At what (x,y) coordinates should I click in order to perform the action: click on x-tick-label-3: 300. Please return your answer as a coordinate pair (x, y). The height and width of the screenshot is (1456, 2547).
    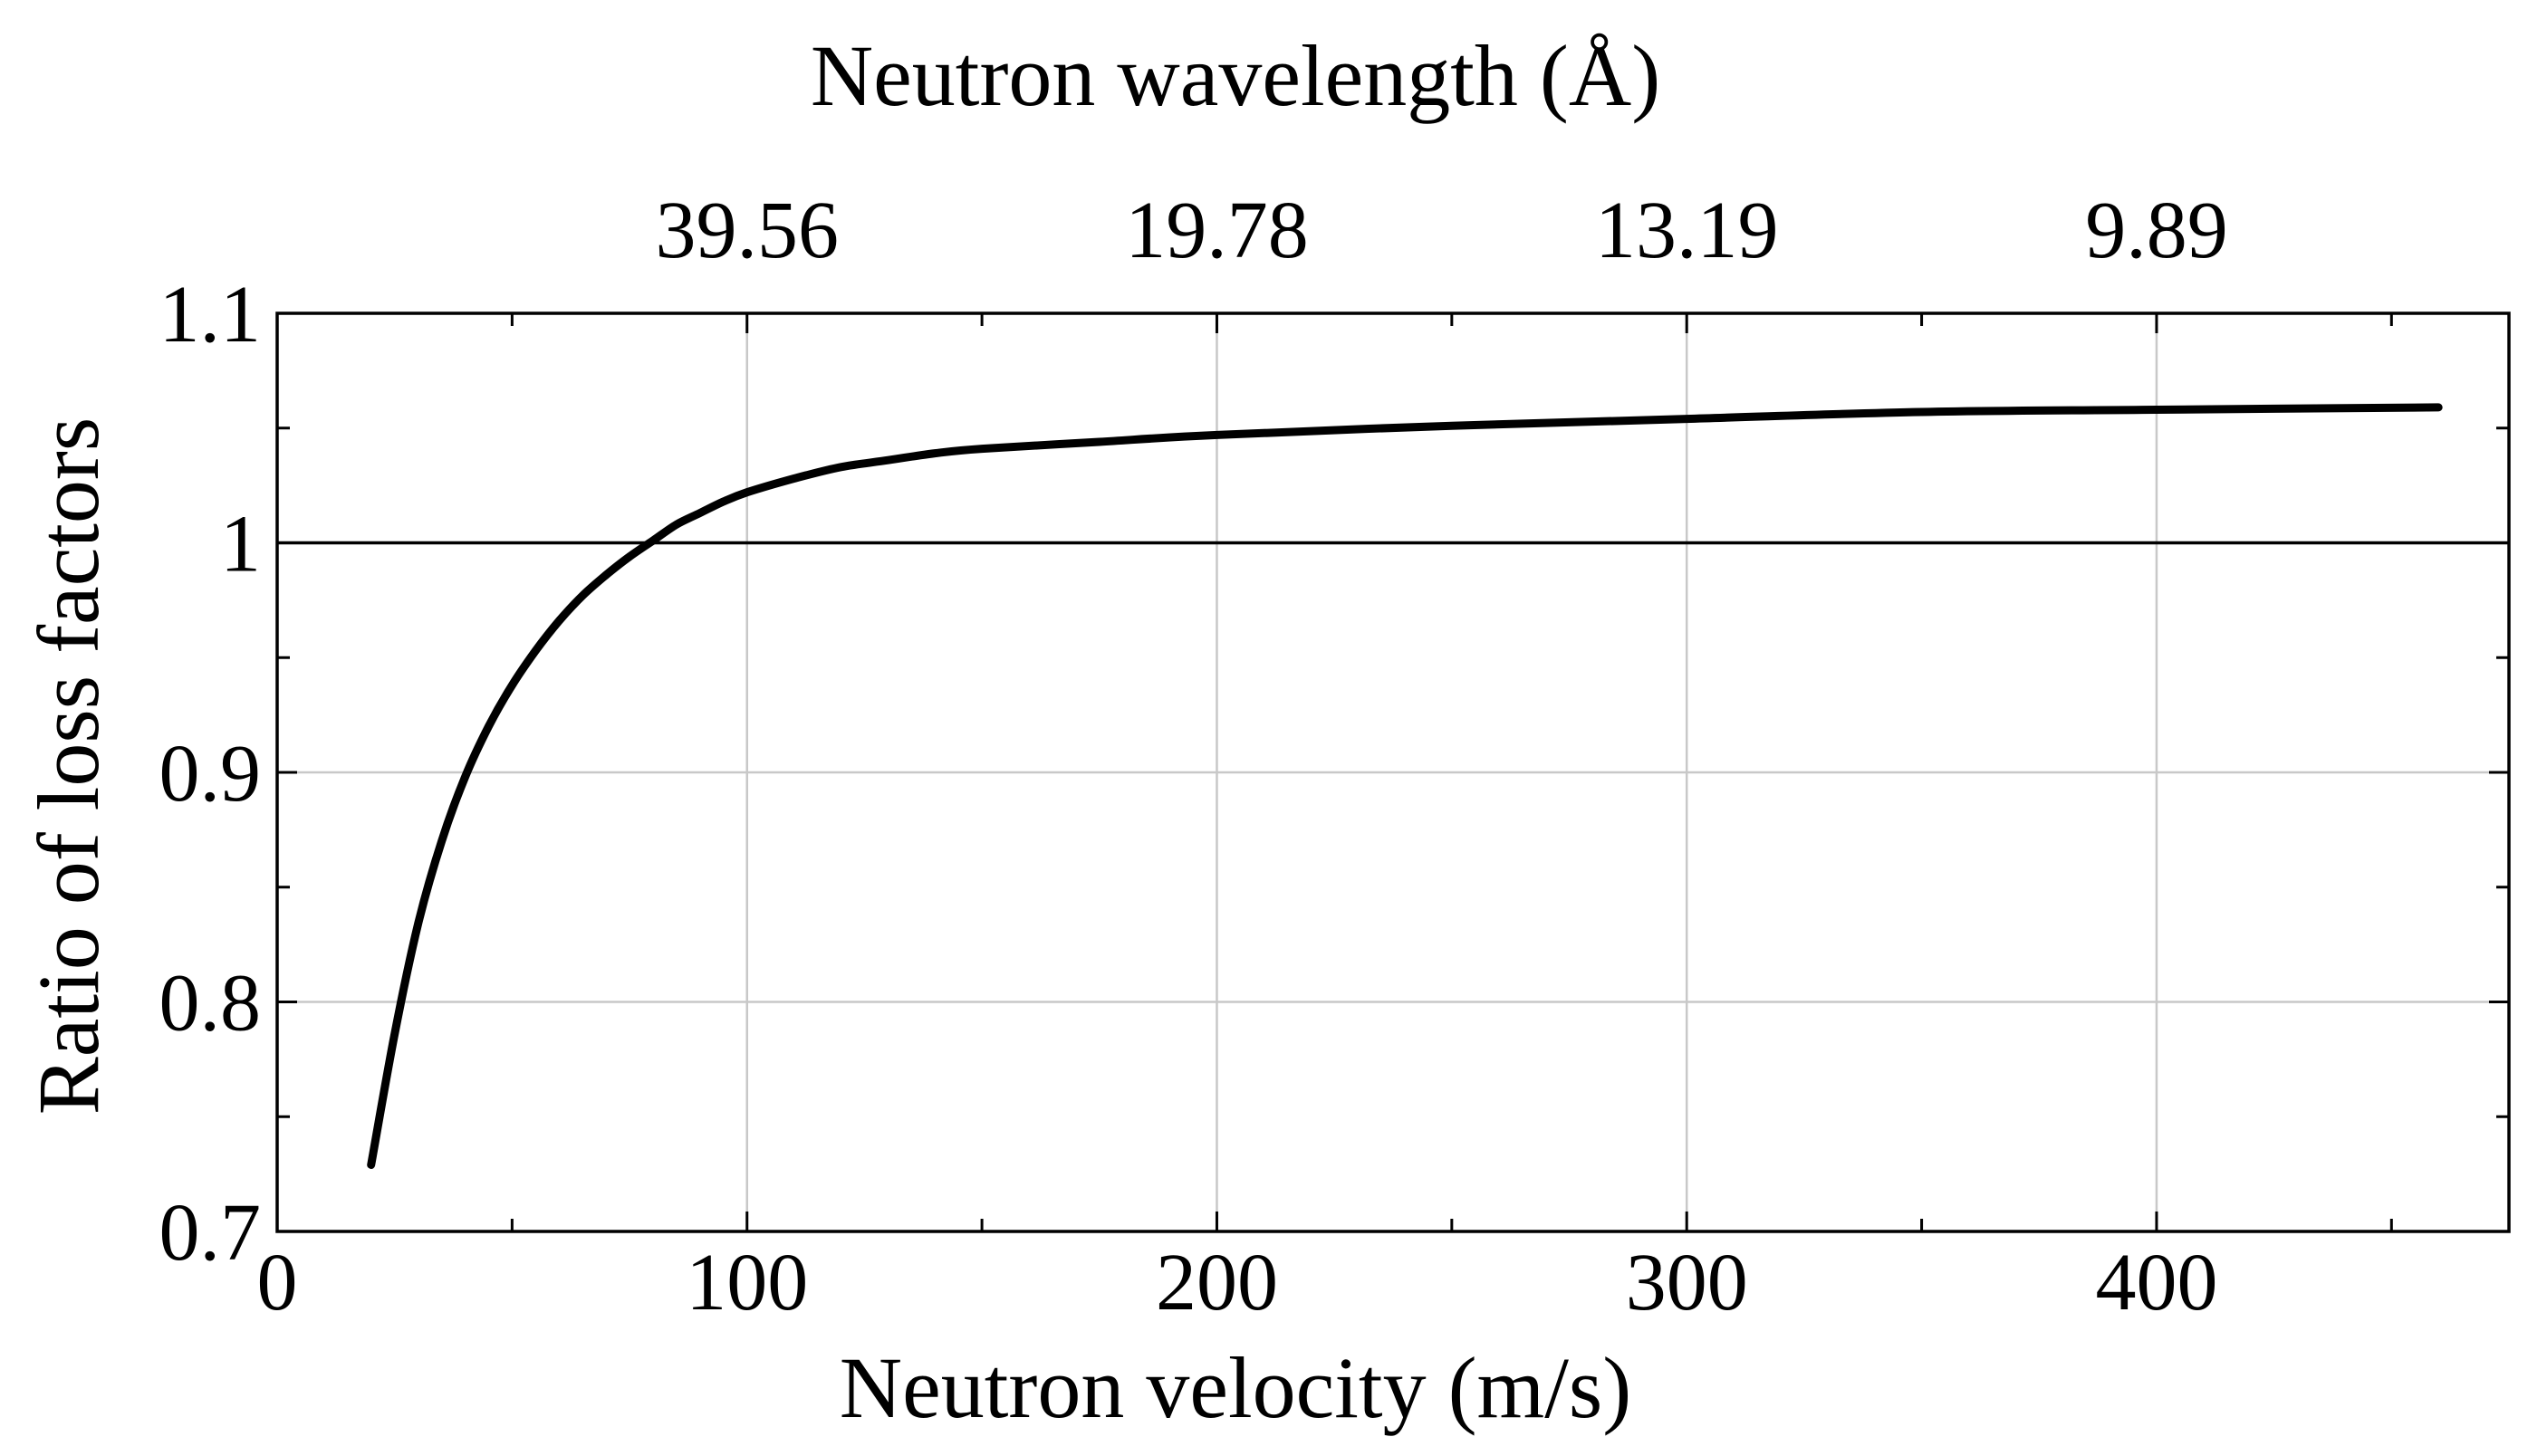
    Looking at the image, I should click on (1687, 1282).